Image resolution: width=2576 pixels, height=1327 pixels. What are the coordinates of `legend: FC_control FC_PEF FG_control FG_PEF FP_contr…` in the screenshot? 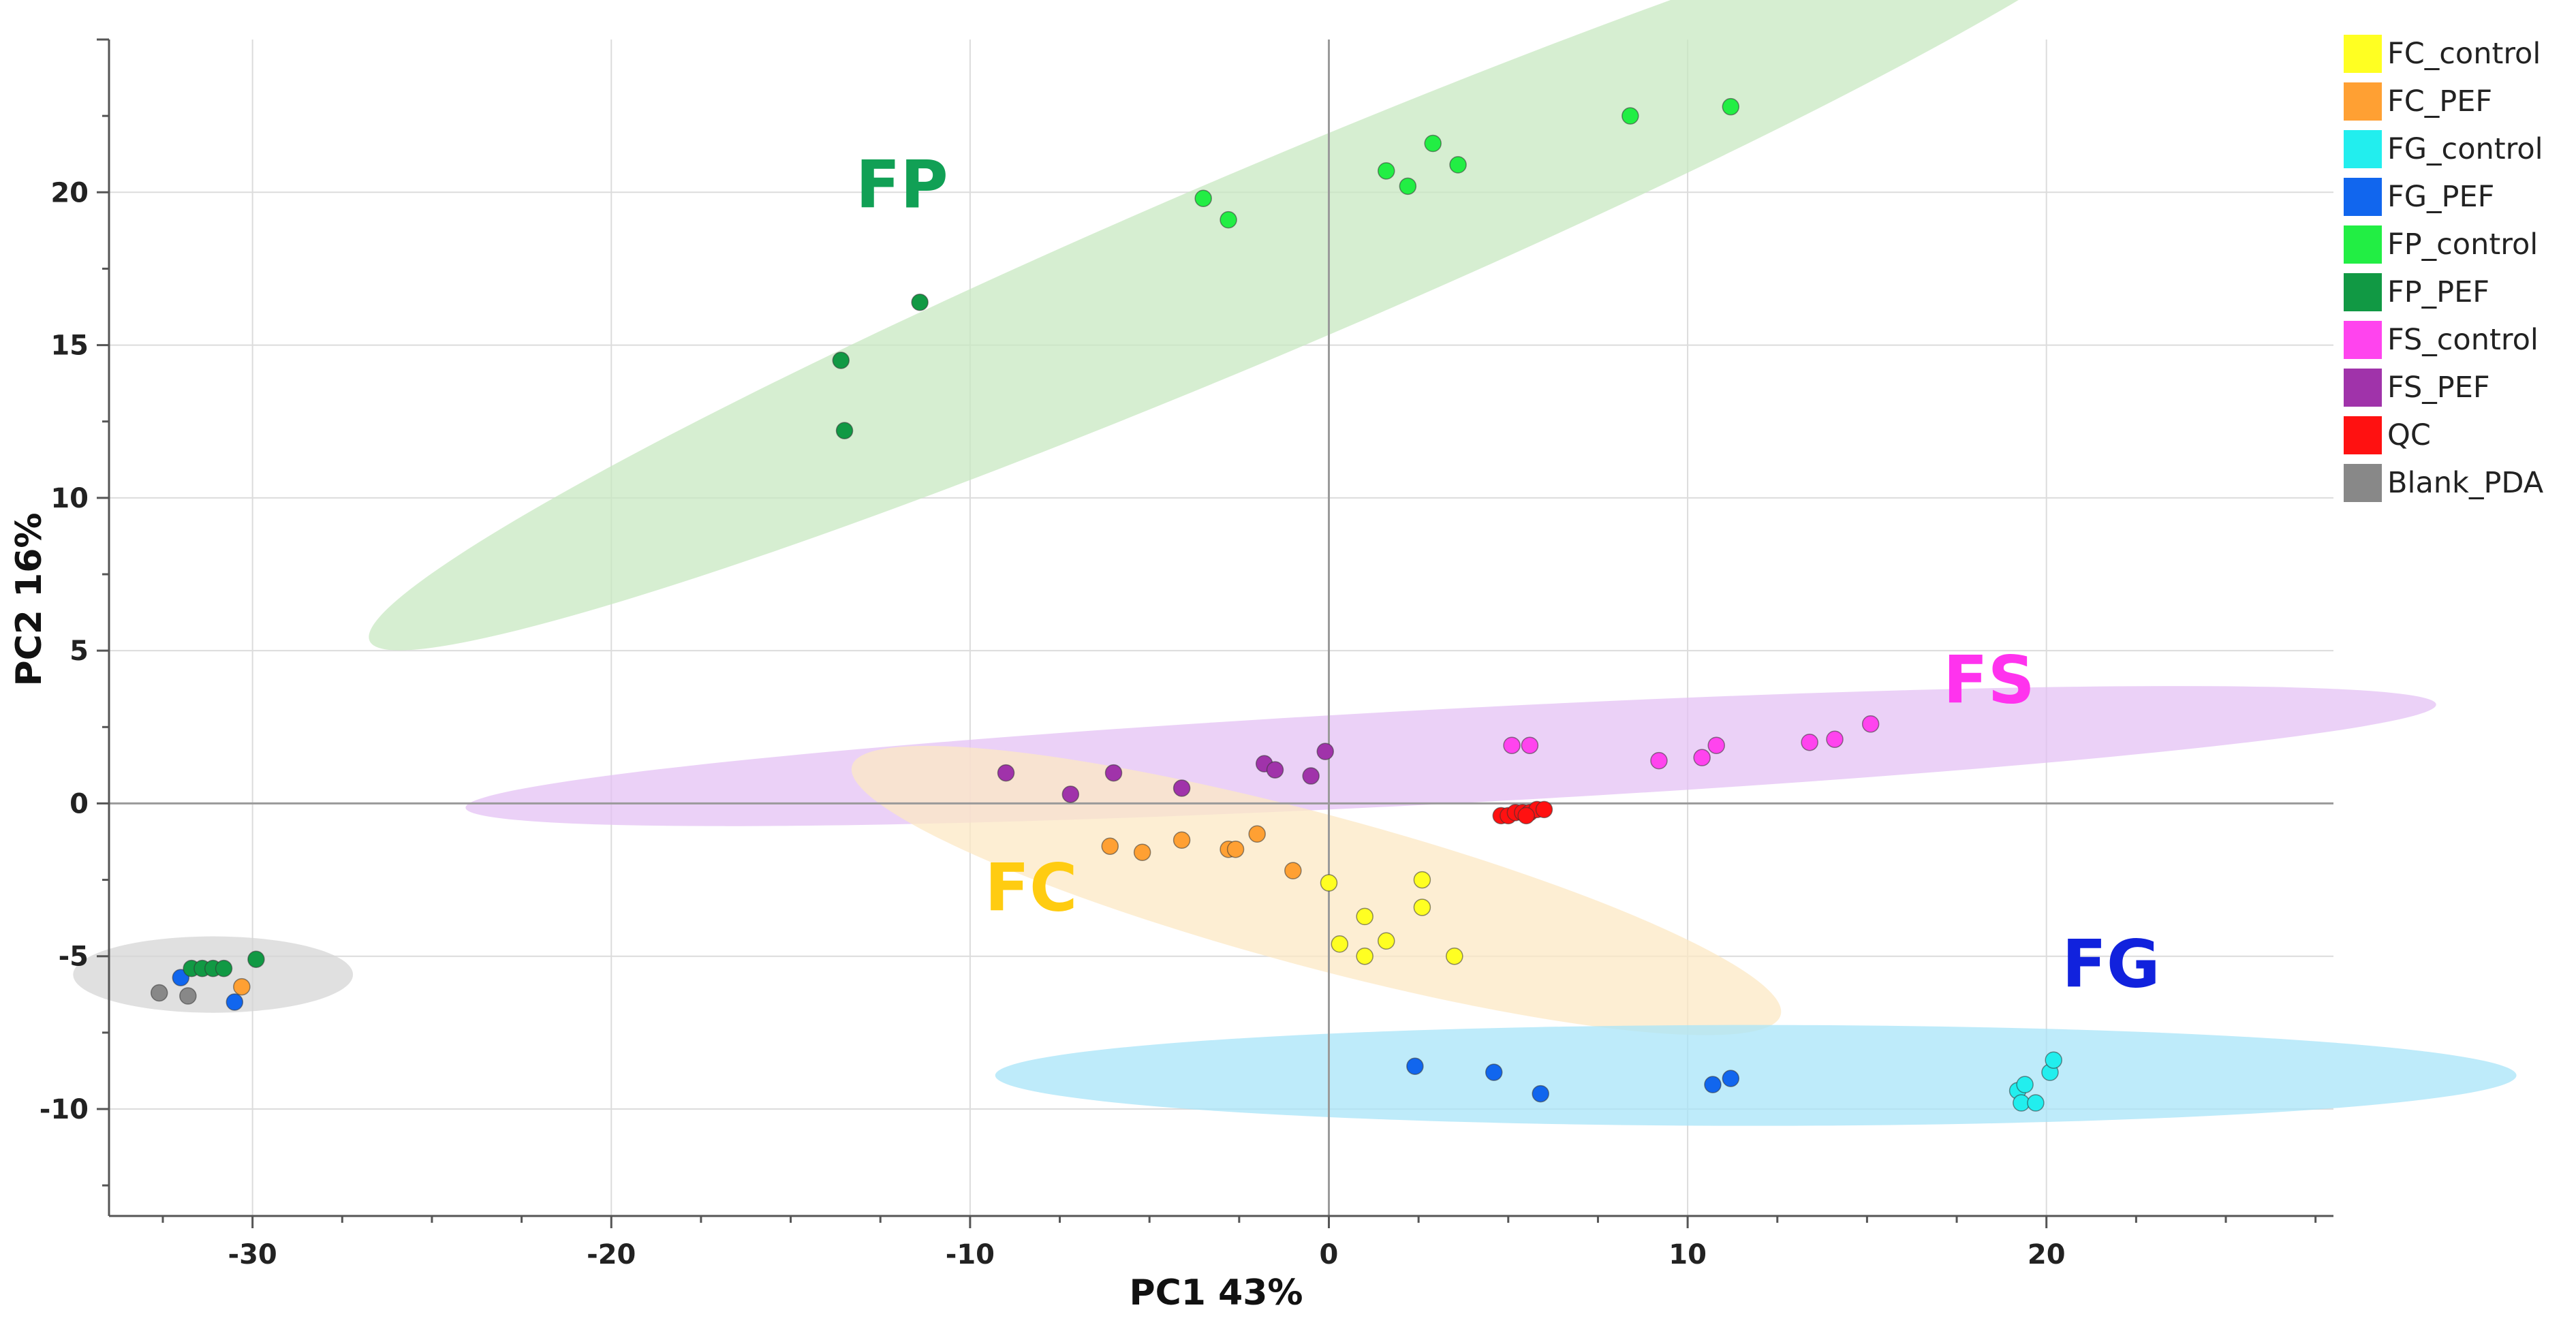 It's located at (2443, 268).